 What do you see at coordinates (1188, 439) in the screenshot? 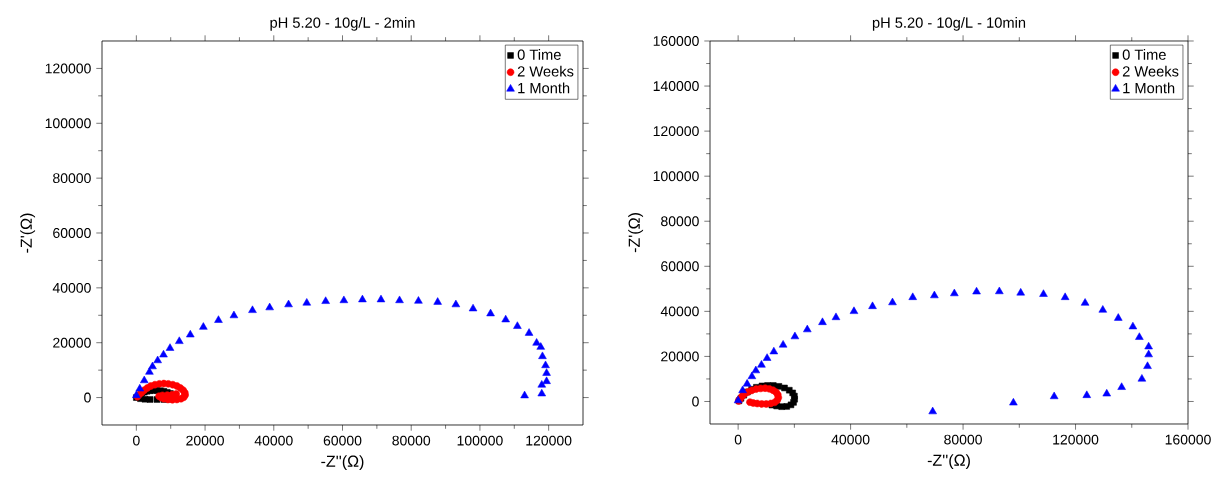
I see `x-tick-label: 160000` at bounding box center [1188, 439].